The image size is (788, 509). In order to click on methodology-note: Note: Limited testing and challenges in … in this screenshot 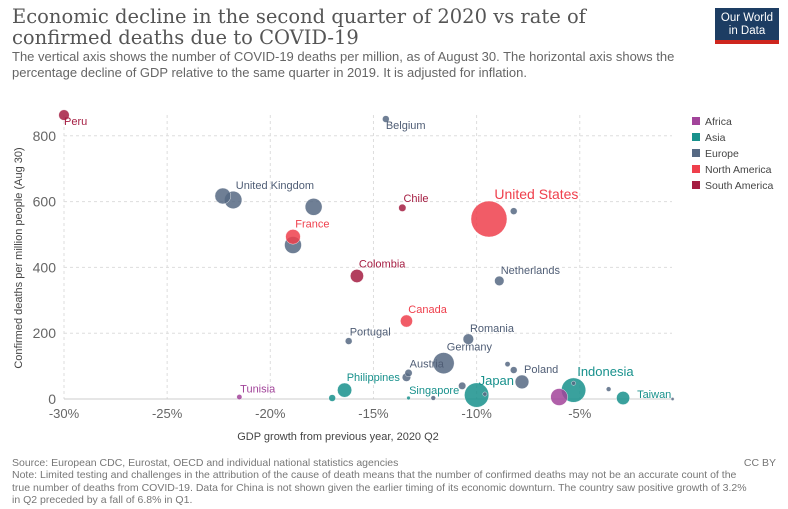, I will do `click(379, 487)`.